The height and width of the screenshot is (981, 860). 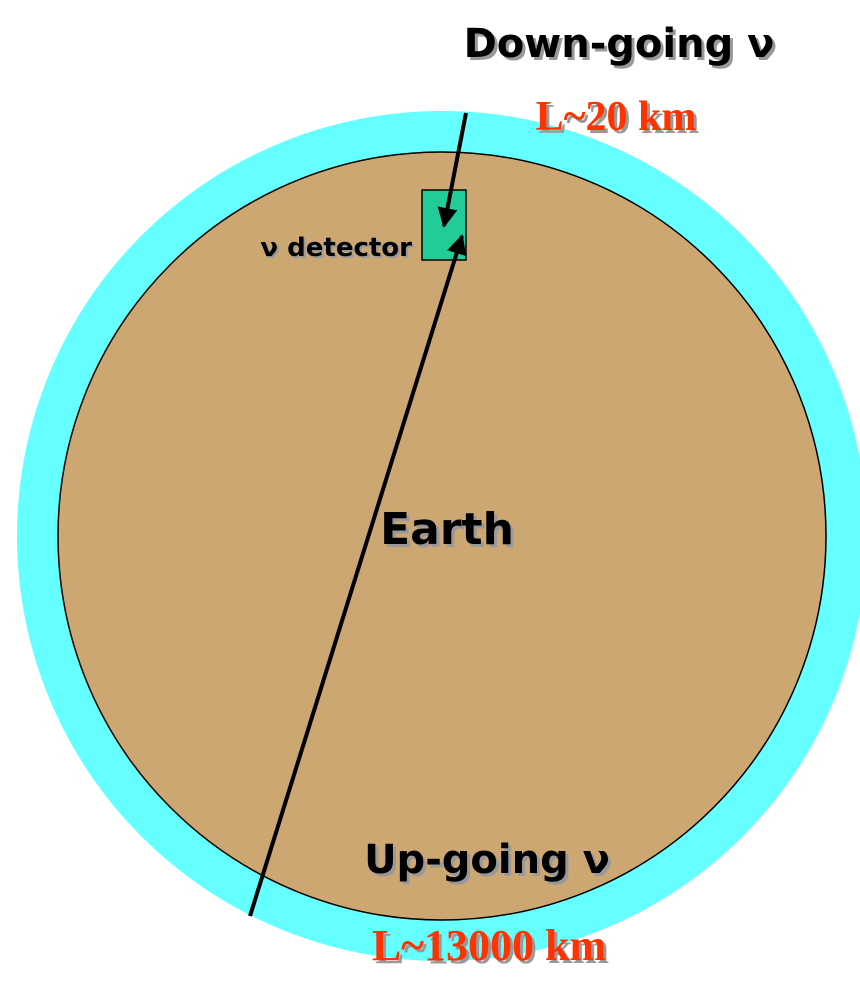 What do you see at coordinates (622, 47) in the screenshot?
I see `down-going-shadow: Down-going ν` at bounding box center [622, 47].